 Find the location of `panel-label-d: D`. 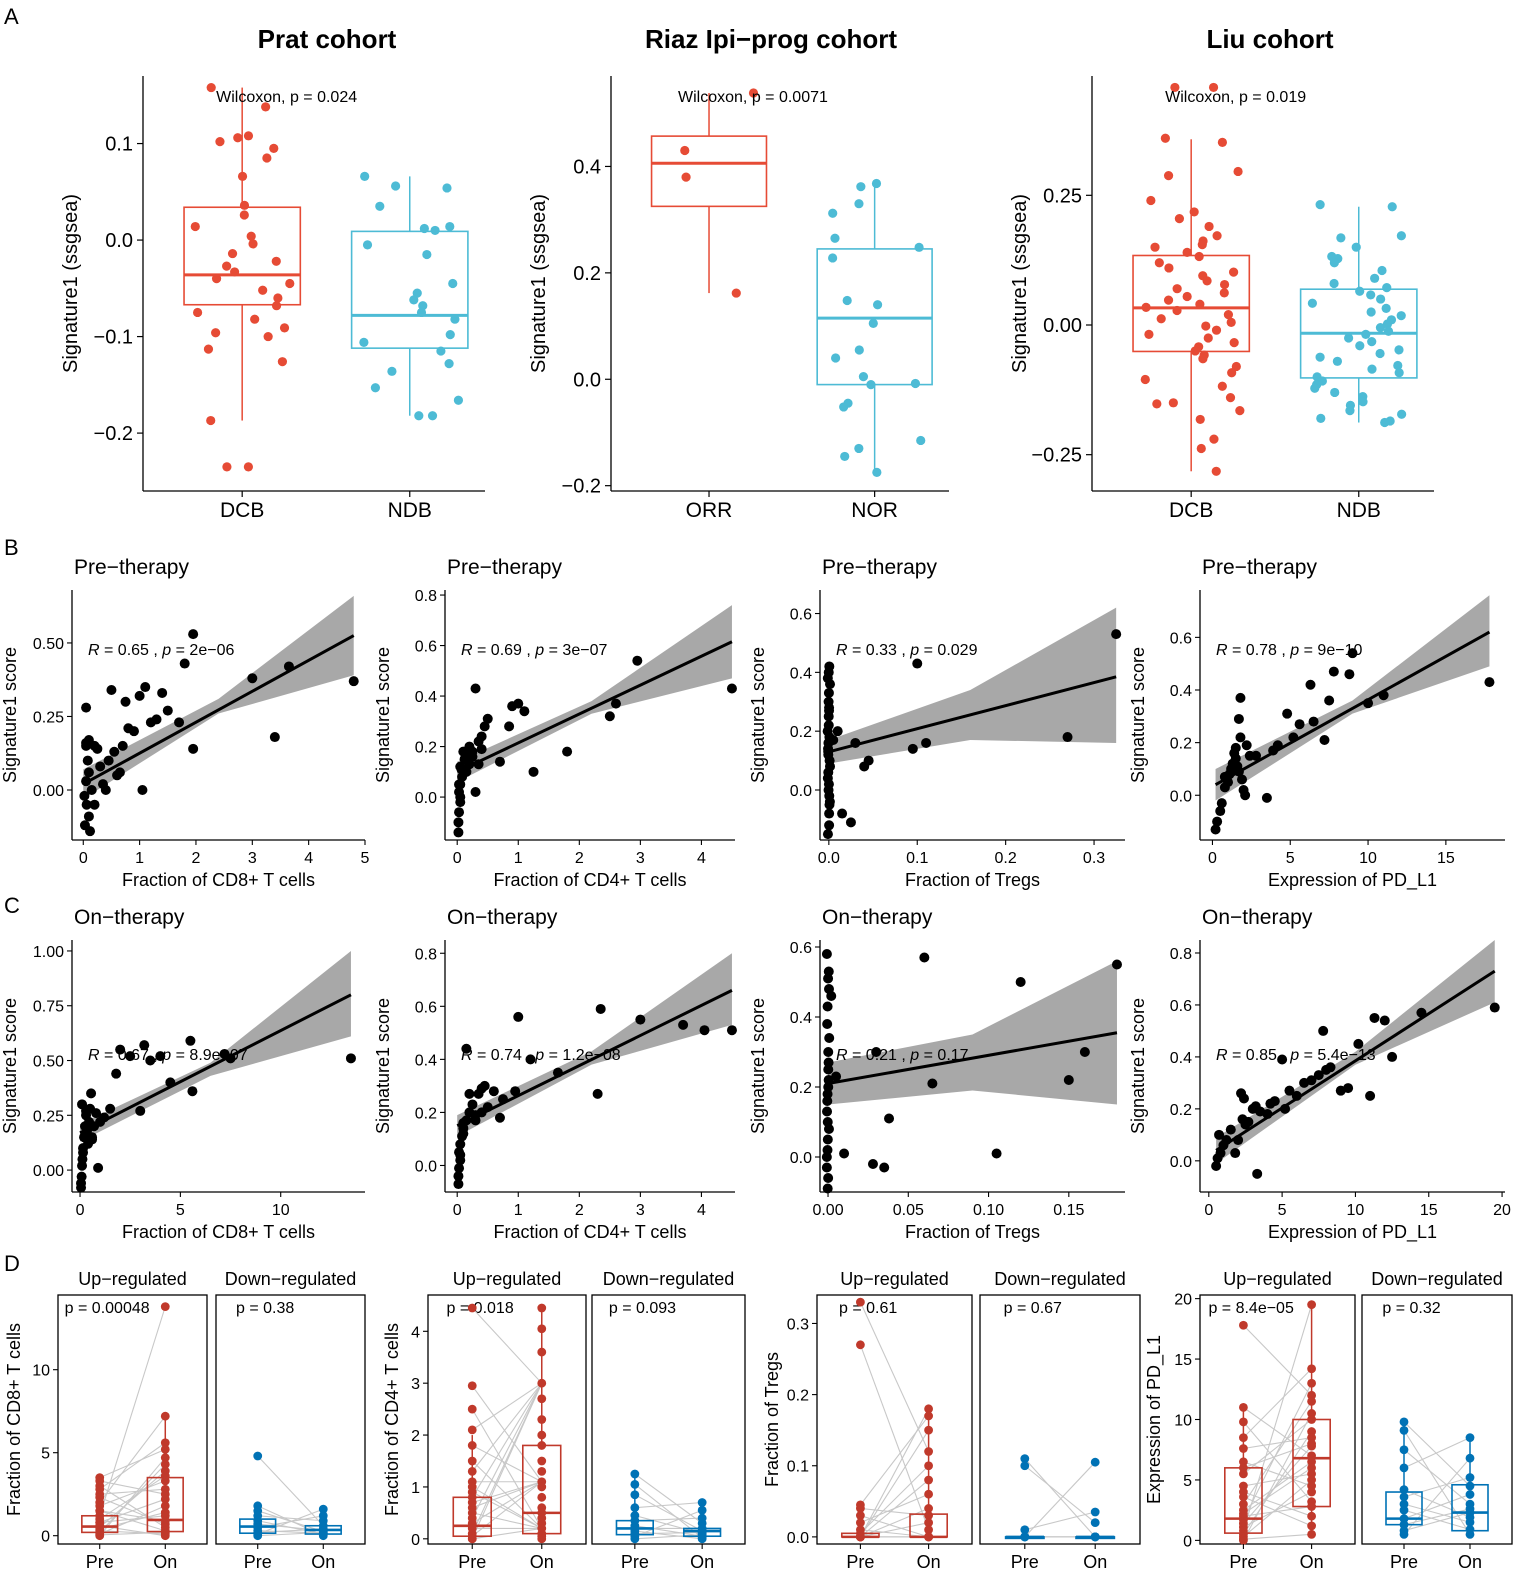

panel-label-d: D is located at coordinates (12, 1263).